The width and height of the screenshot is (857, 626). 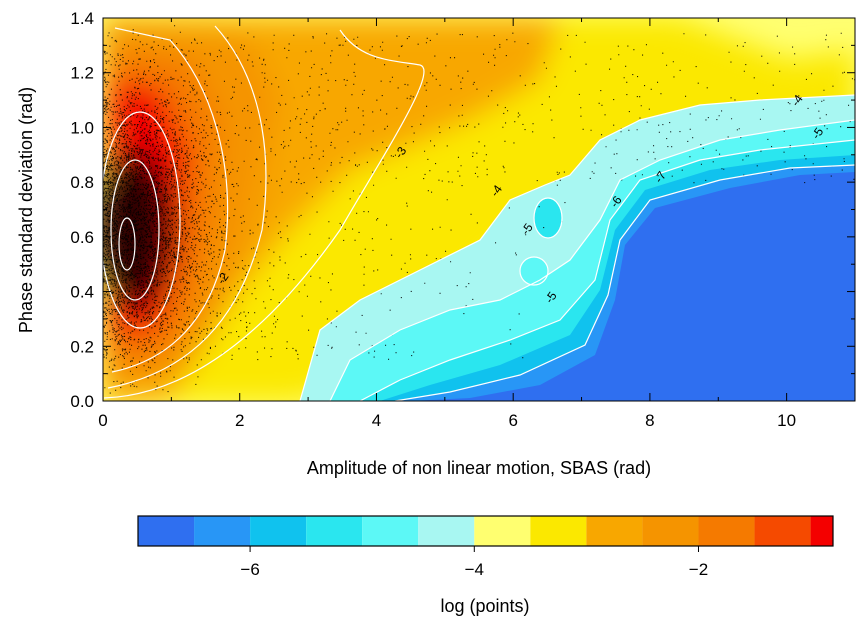 What do you see at coordinates (102, 420) in the screenshot?
I see `x-tick-label: 0` at bounding box center [102, 420].